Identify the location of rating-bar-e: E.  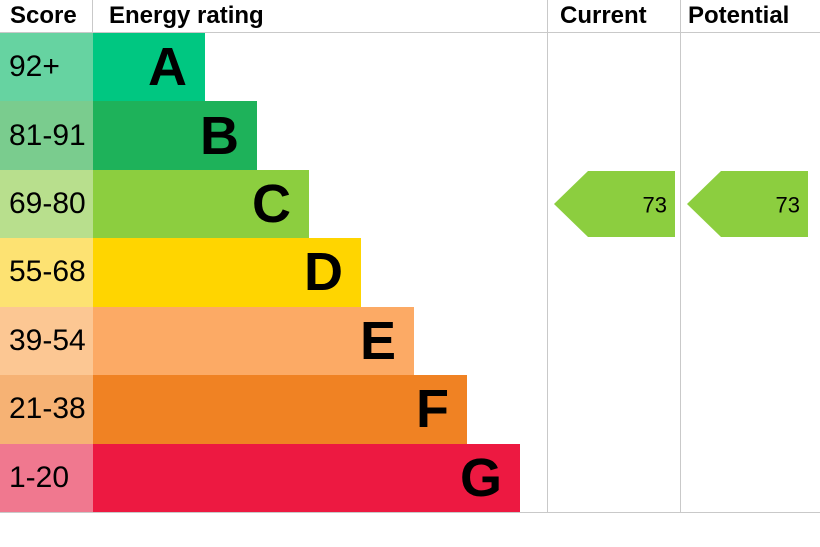
(253, 341).